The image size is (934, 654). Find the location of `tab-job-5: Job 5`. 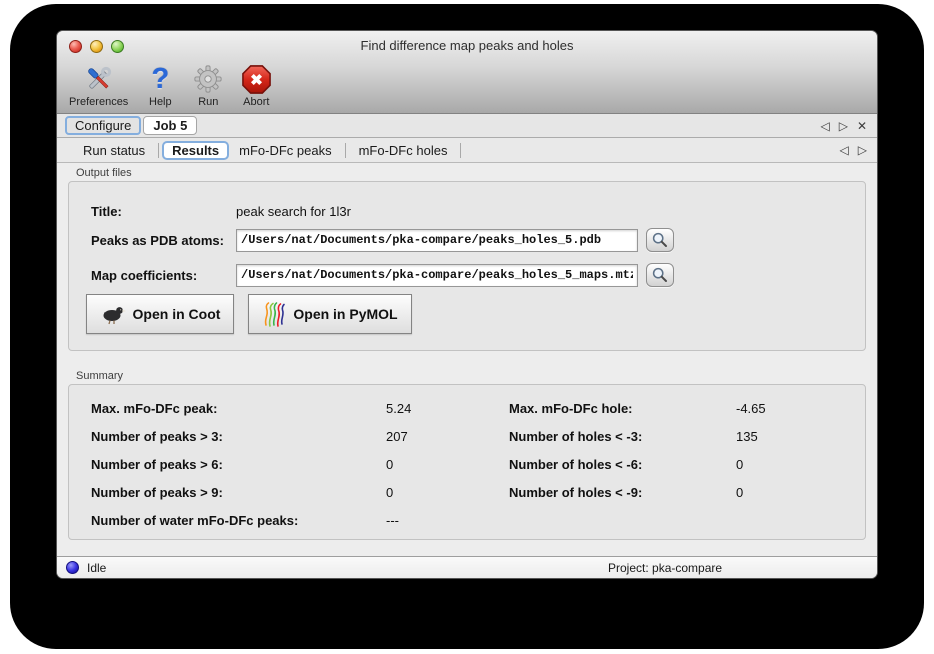

tab-job-5: Job 5 is located at coordinates (170, 125).